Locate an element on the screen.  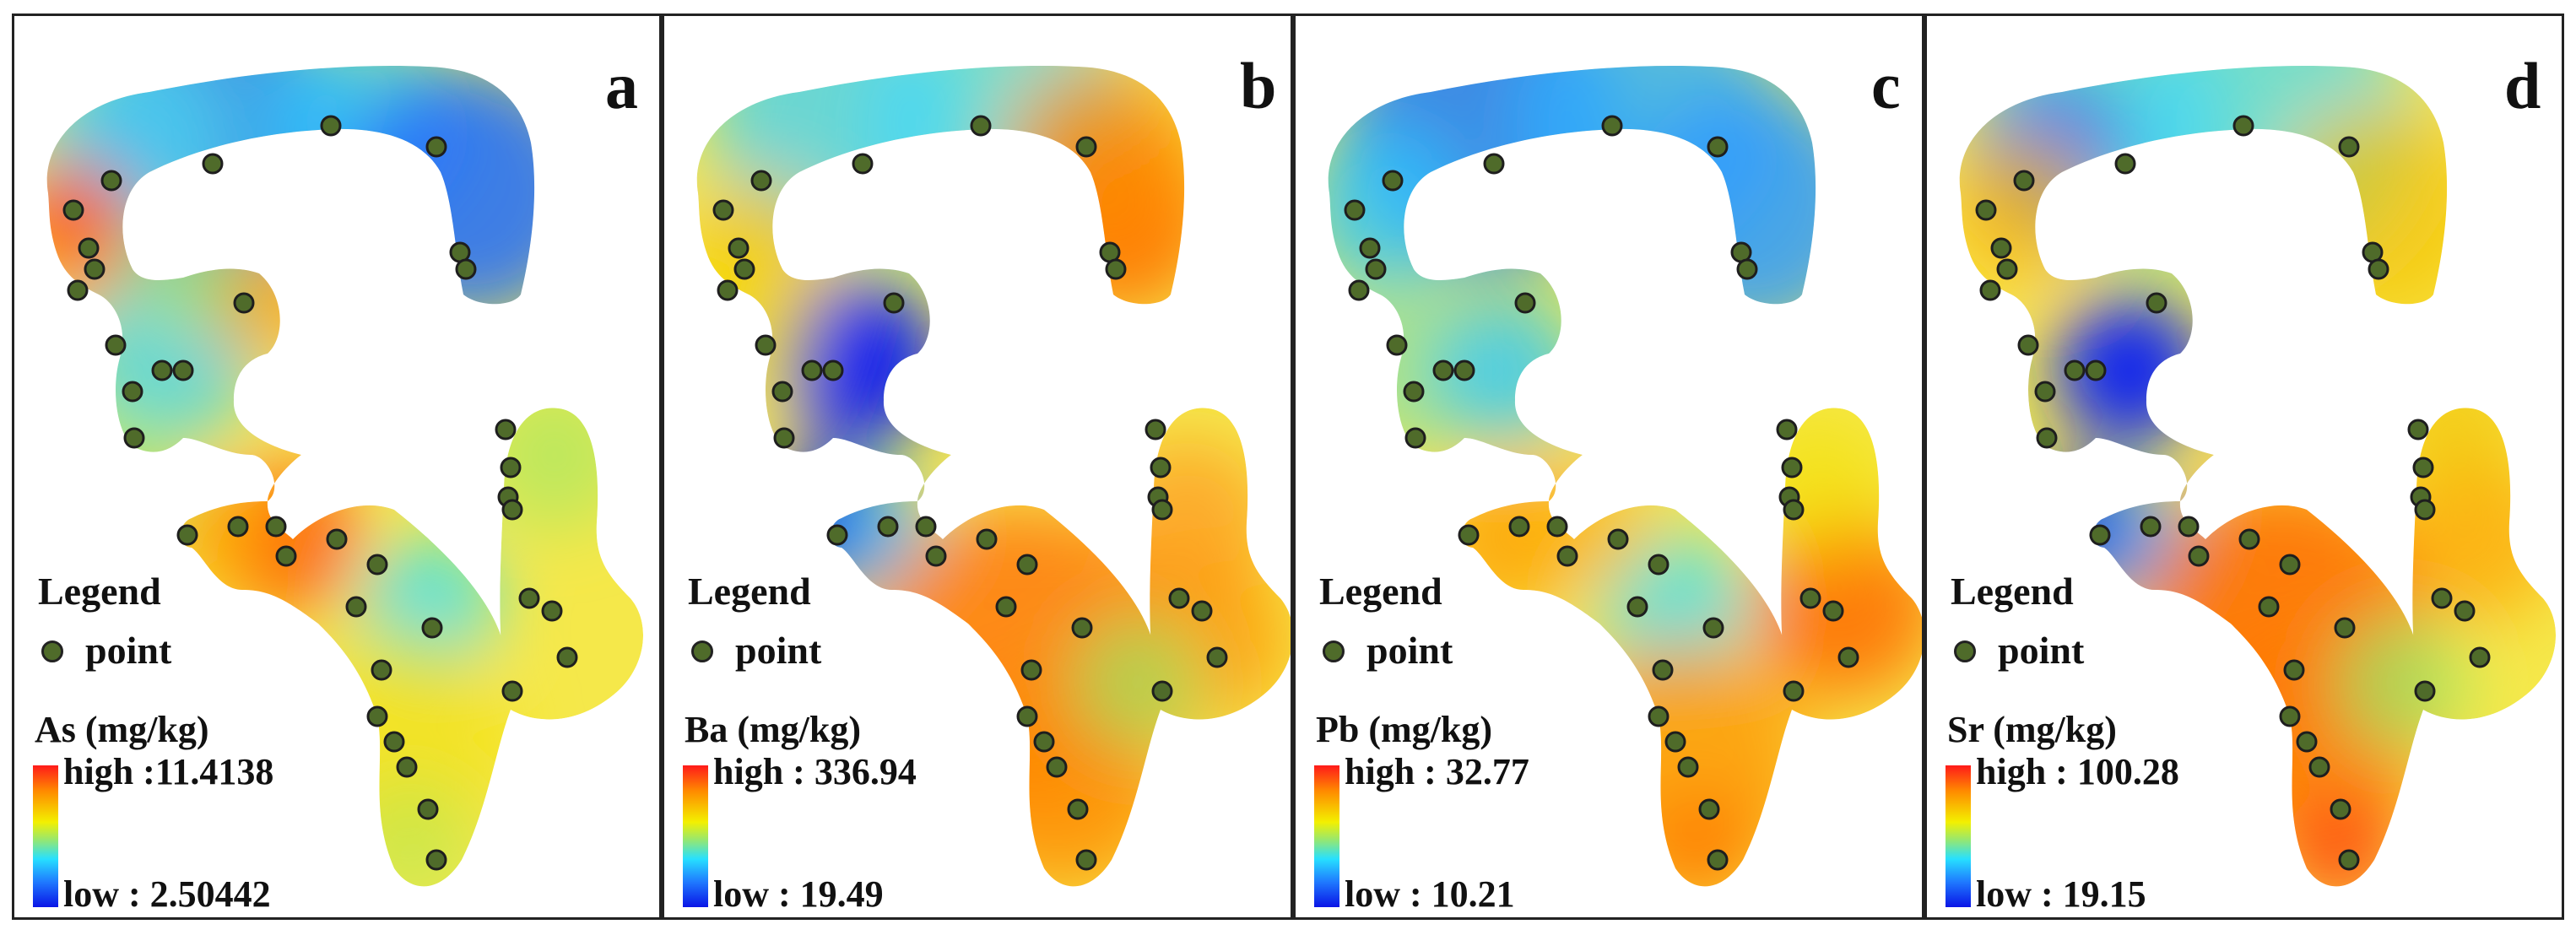
panel-letter: c is located at coordinates (1886, 85).